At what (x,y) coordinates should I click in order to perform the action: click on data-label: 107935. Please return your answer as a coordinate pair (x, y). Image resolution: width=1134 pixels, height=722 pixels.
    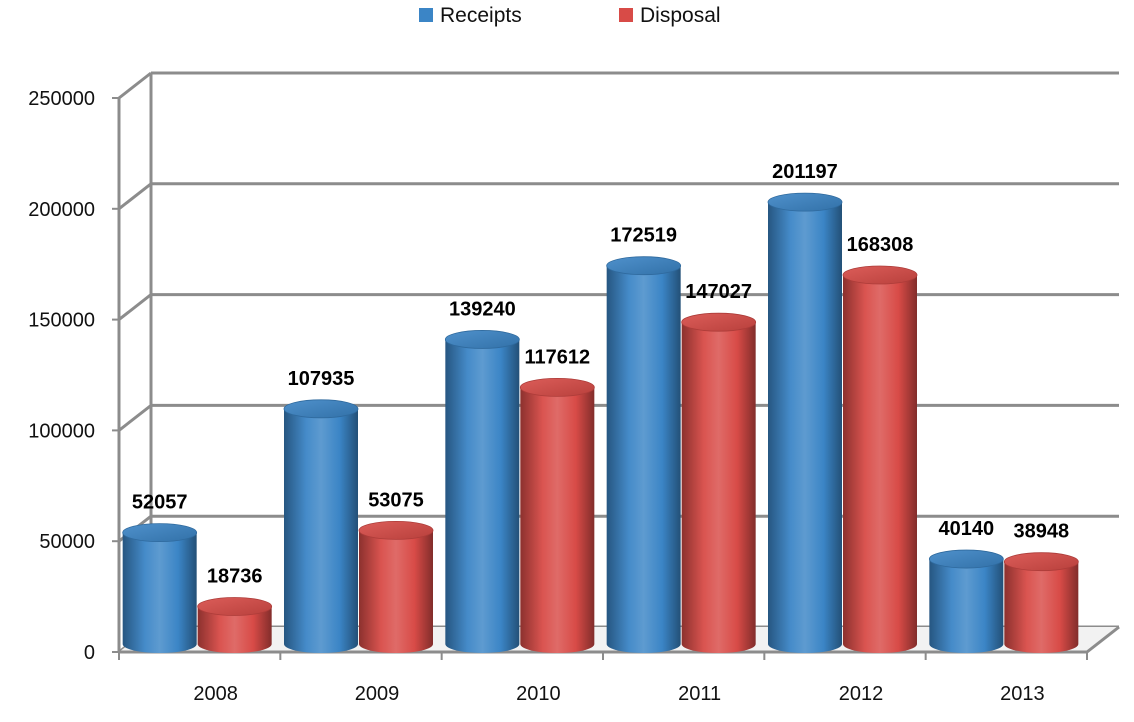
    Looking at the image, I should click on (321, 379).